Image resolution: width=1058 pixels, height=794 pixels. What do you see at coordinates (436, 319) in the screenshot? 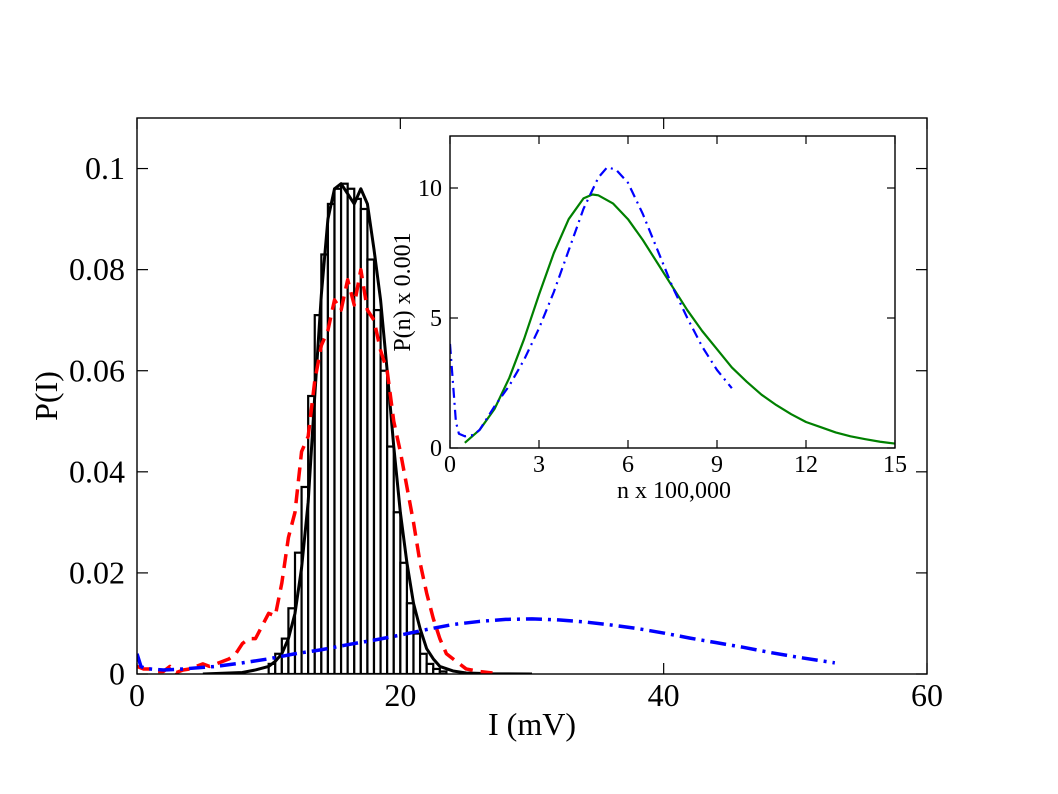
I see `inset-y-tick-label: 5` at bounding box center [436, 319].